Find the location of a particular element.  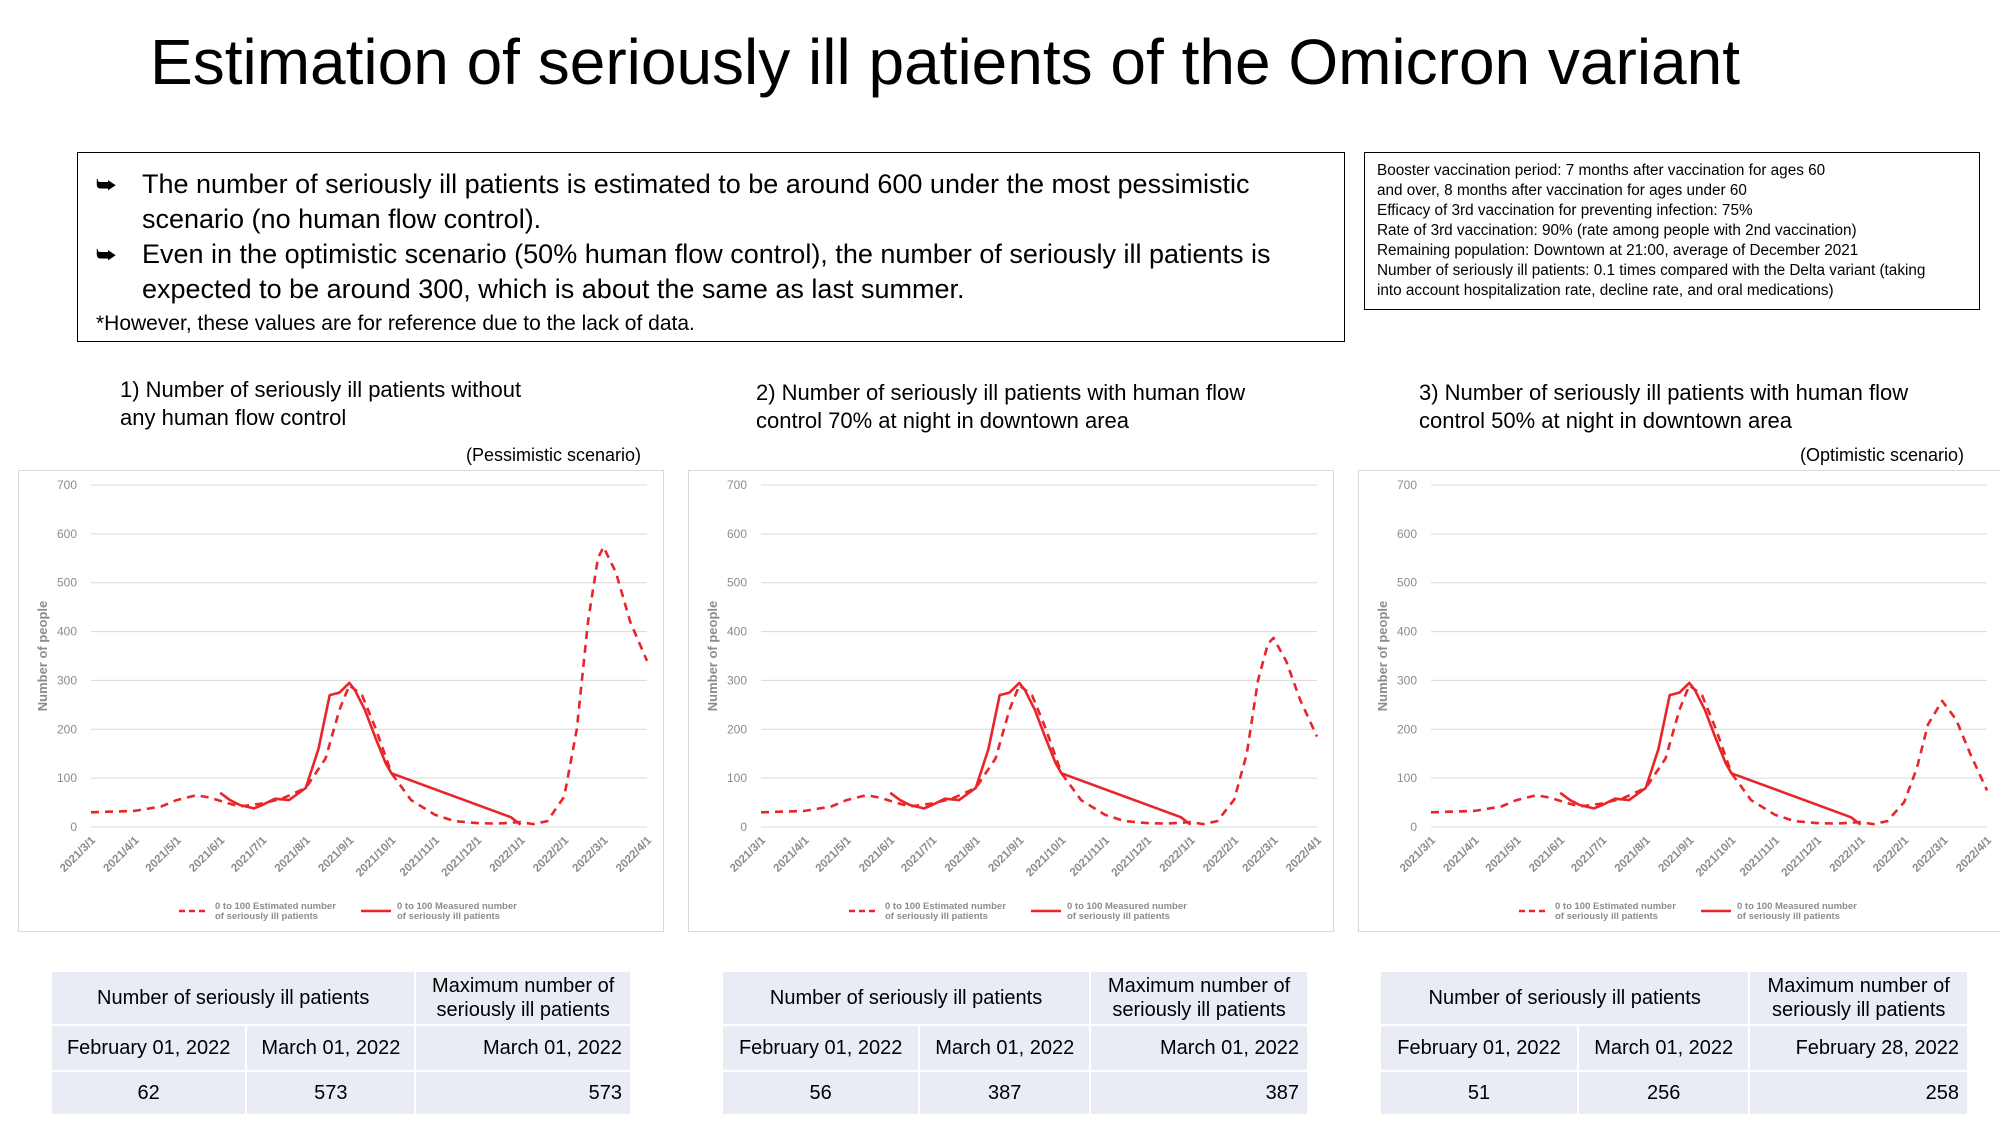

panel-title-line: control 50% at night in downtown area is located at coordinates (1606, 420).